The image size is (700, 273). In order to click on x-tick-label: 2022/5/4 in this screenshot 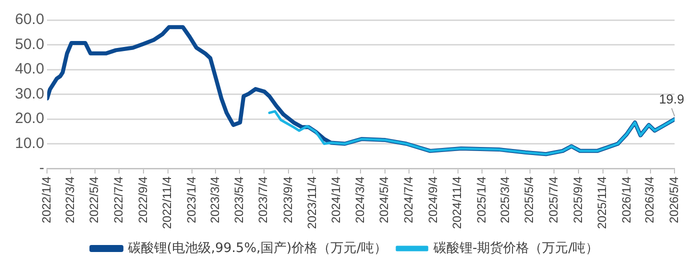, I will do `click(94, 200)`.